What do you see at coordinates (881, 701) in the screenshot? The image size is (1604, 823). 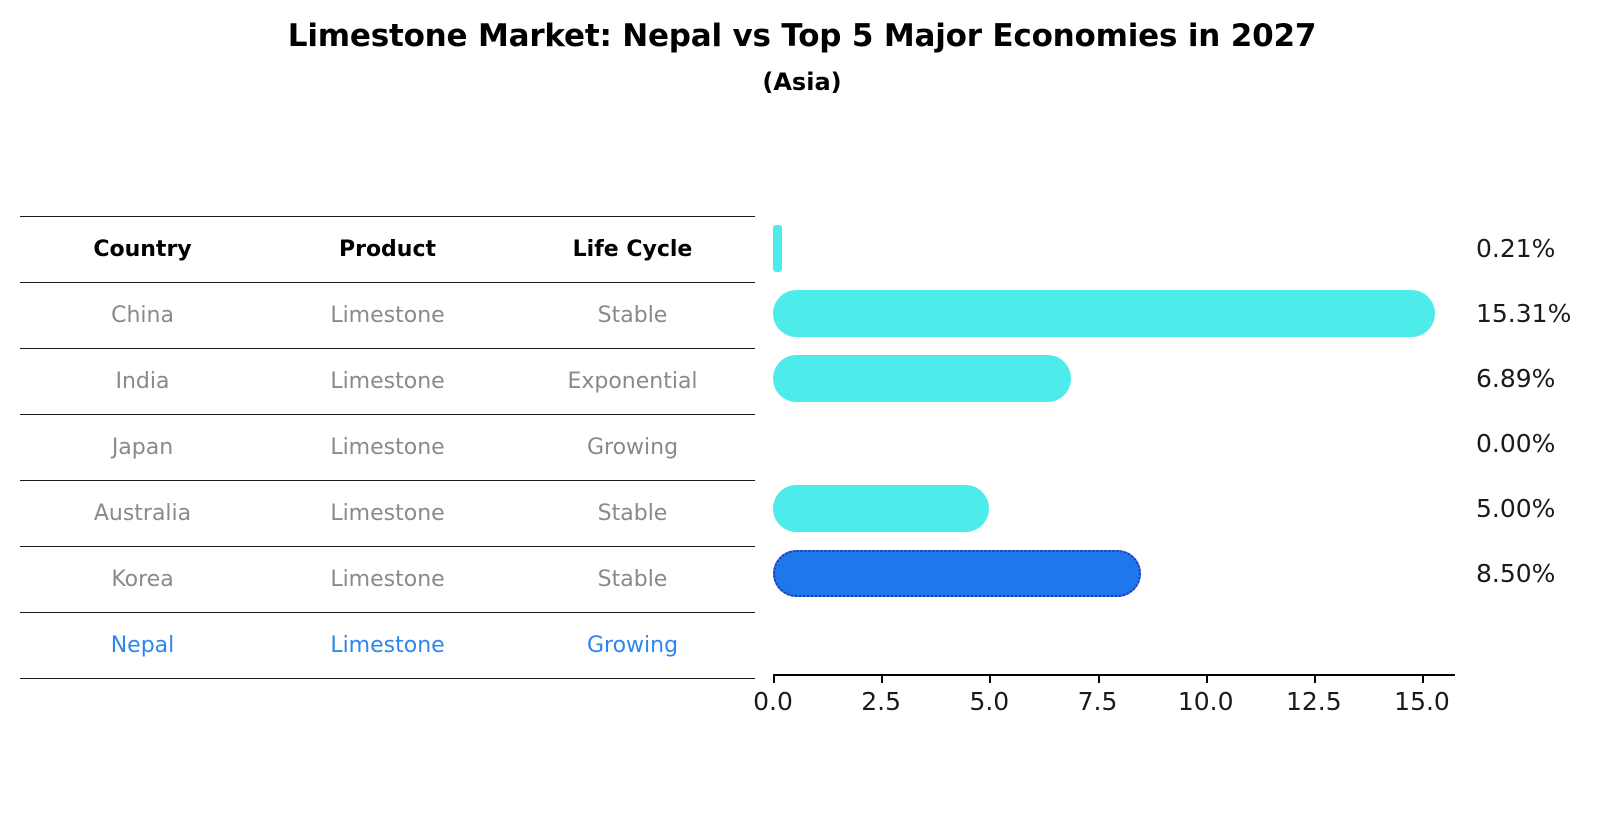 I see `x-axis-tick-label: 2.5` at bounding box center [881, 701].